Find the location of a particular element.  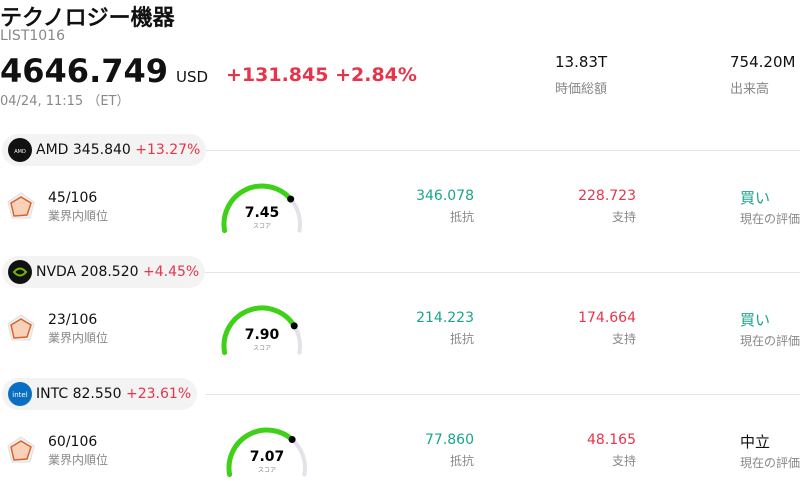

volume-label: 出来高 is located at coordinates (750, 89).